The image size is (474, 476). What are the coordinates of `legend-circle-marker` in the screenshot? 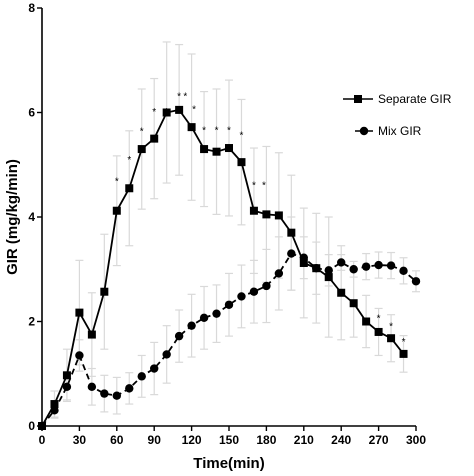 It's located at (364, 131).